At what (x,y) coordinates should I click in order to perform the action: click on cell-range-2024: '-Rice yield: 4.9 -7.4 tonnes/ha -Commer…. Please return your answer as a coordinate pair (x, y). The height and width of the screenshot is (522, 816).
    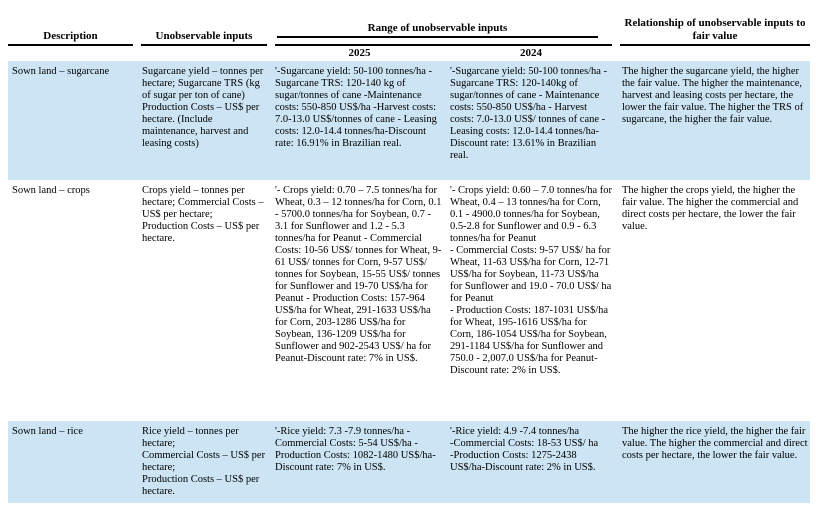
    Looking at the image, I should click on (524, 449).